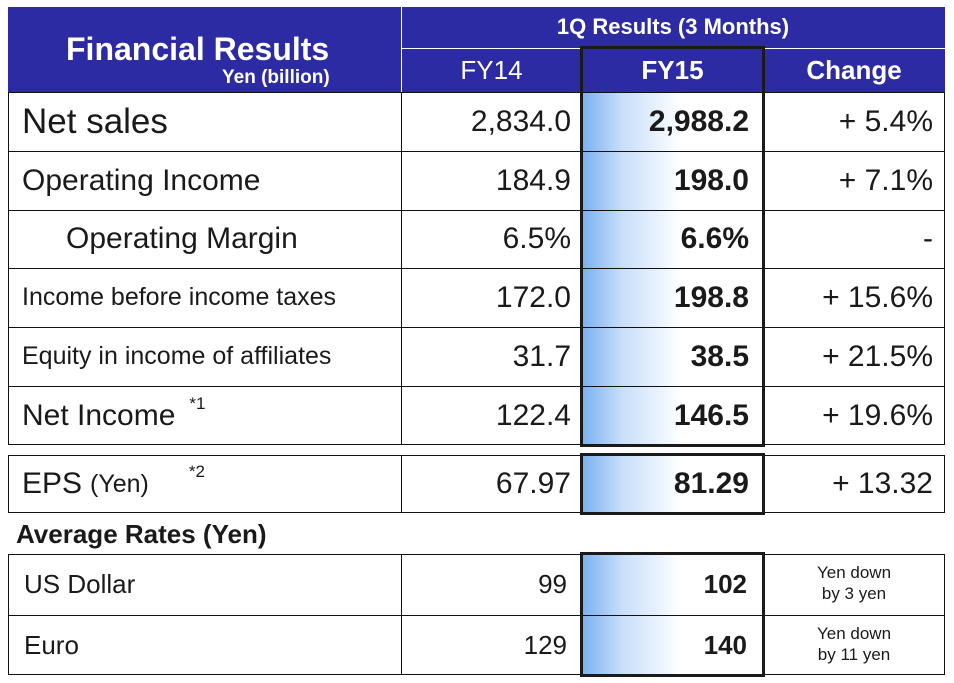 The height and width of the screenshot is (683, 954). I want to click on average-rates-title: Average Rates (Yen), so click(141, 534).